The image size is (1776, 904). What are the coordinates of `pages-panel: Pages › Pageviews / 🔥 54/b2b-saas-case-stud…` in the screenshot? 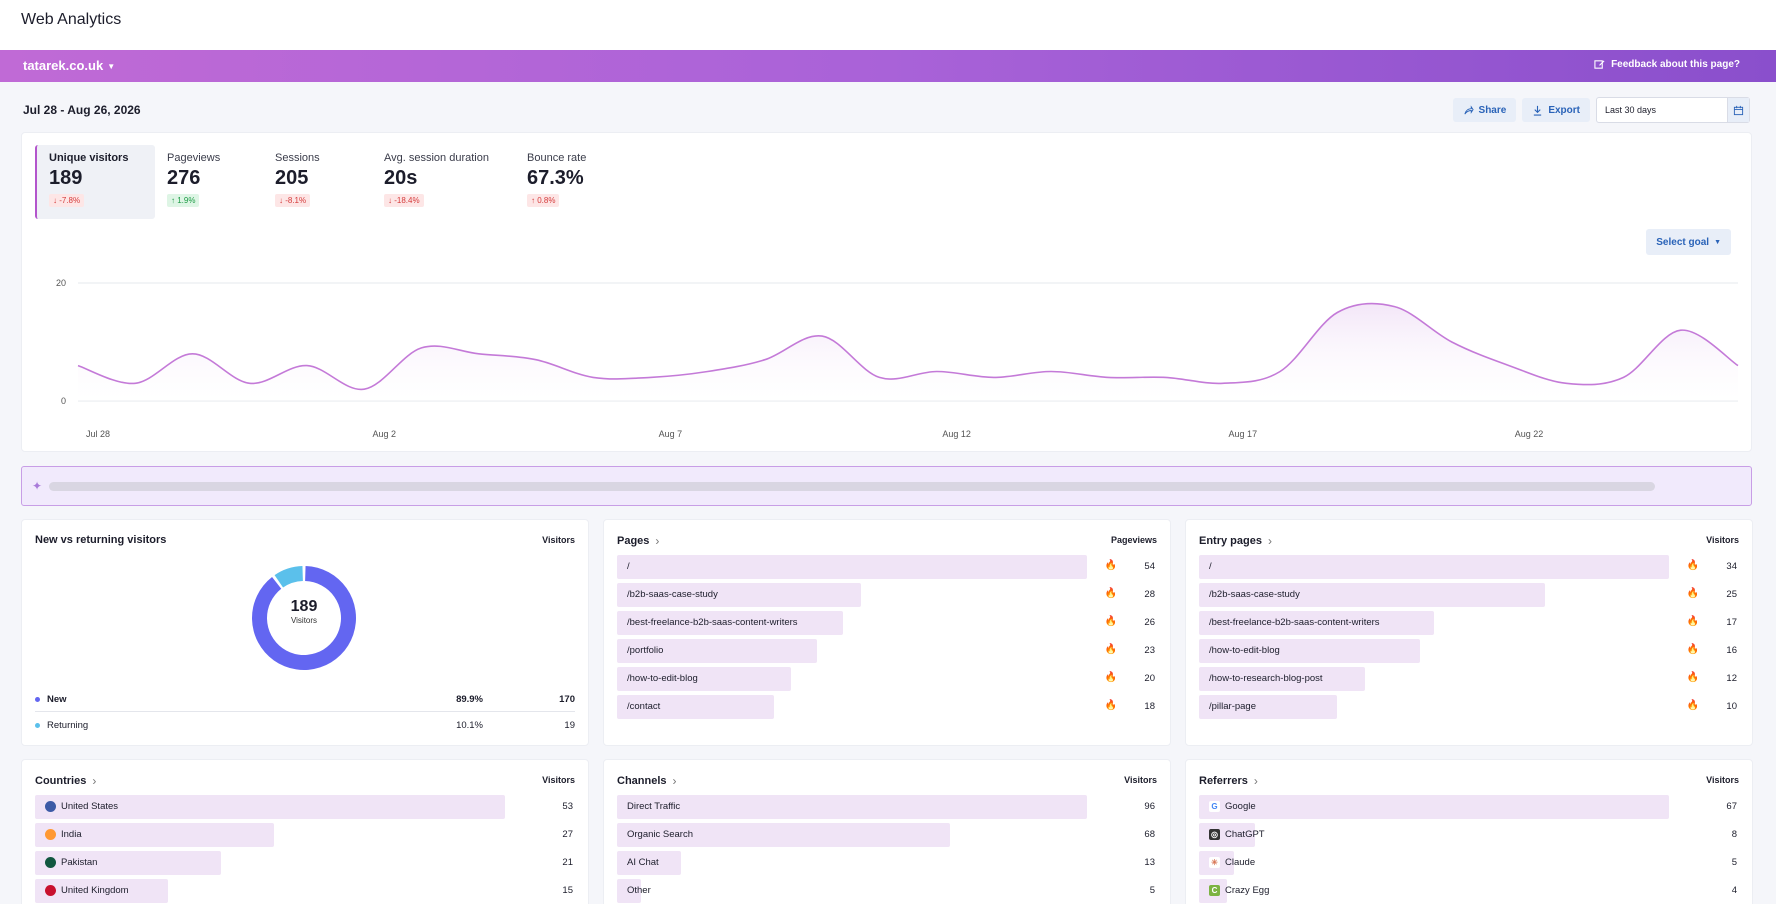 It's located at (887, 632).